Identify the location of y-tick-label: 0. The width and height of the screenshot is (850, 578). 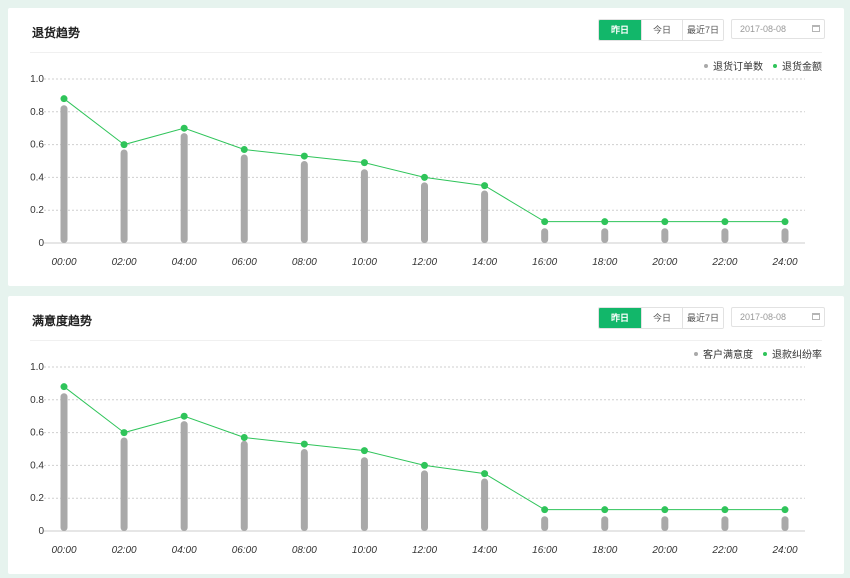
(41, 243).